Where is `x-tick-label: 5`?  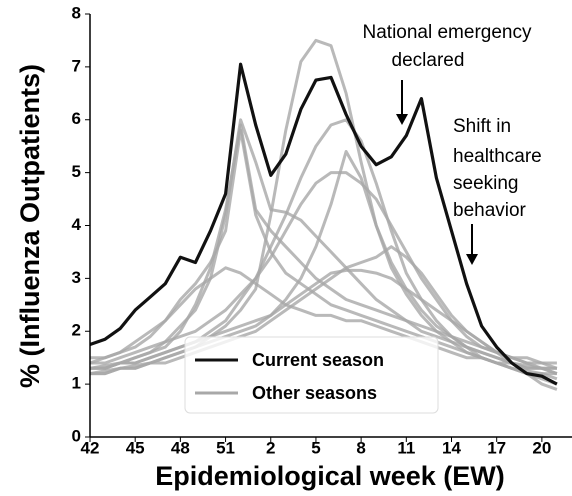
x-tick-label: 5 is located at coordinates (315, 447).